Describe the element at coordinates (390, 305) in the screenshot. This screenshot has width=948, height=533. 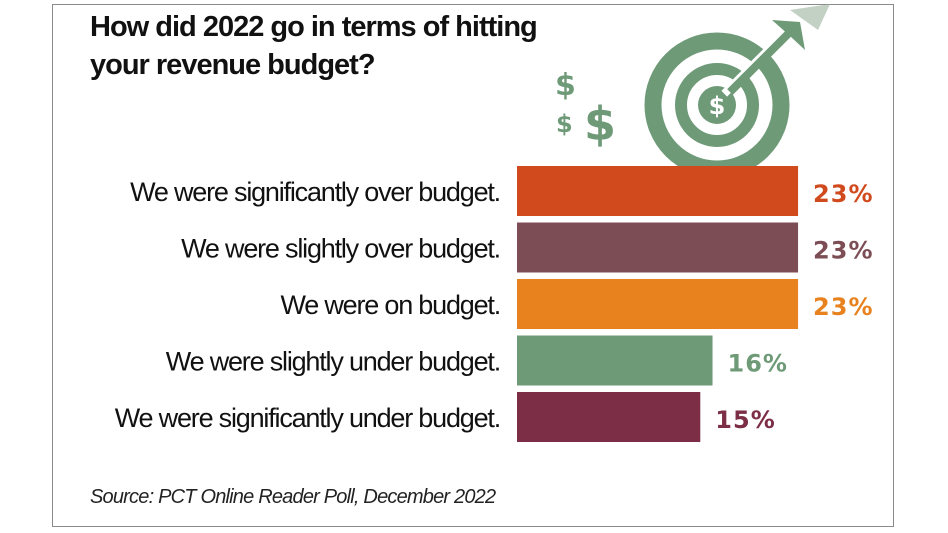
I see `category-label: We were on budget.` at that location.